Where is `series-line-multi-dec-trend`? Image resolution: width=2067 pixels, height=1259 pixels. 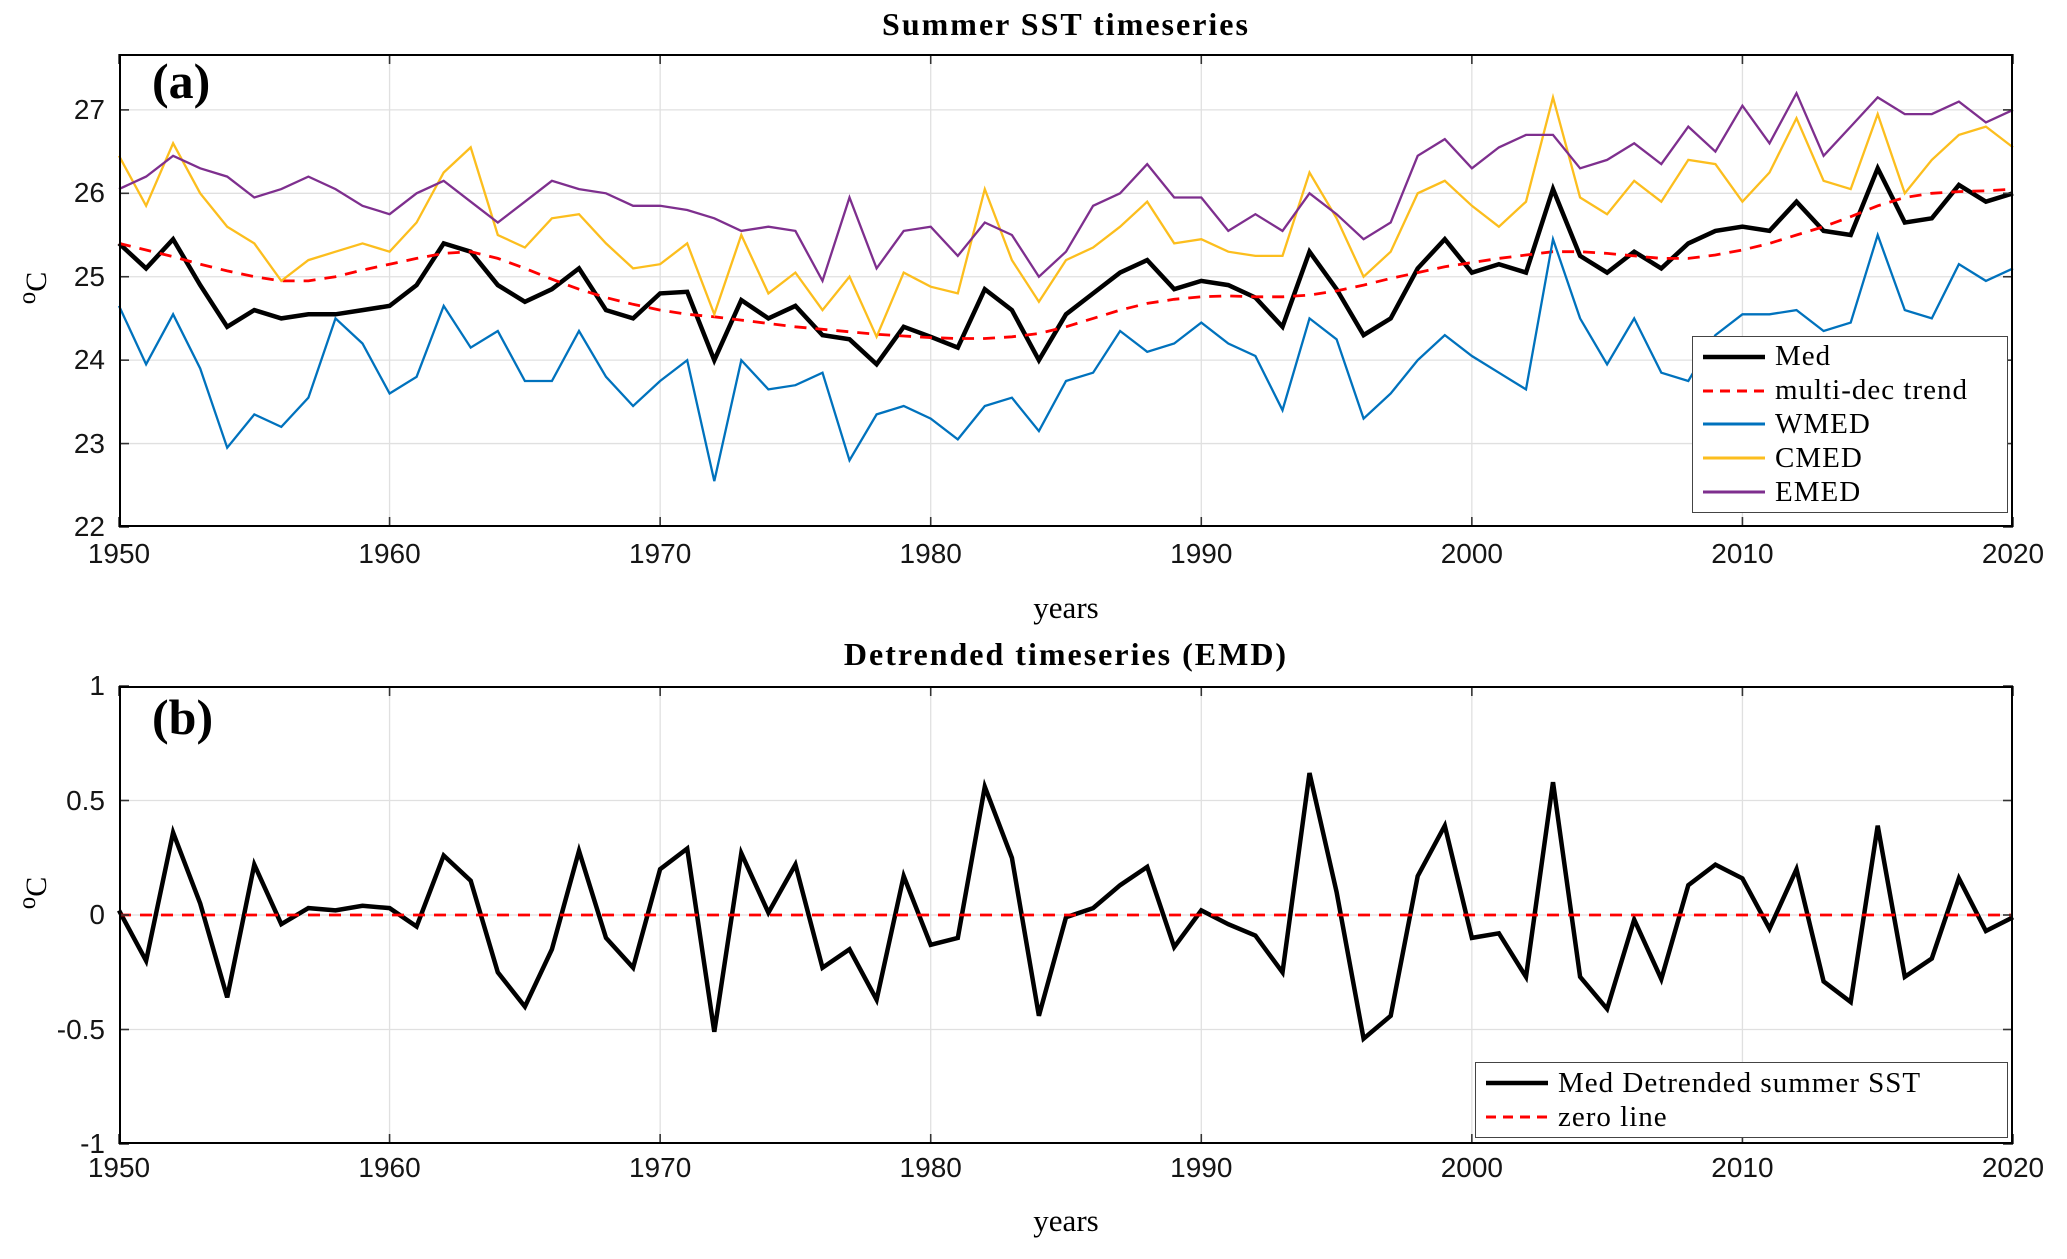
series-line-multi-dec-trend is located at coordinates (1066, 263).